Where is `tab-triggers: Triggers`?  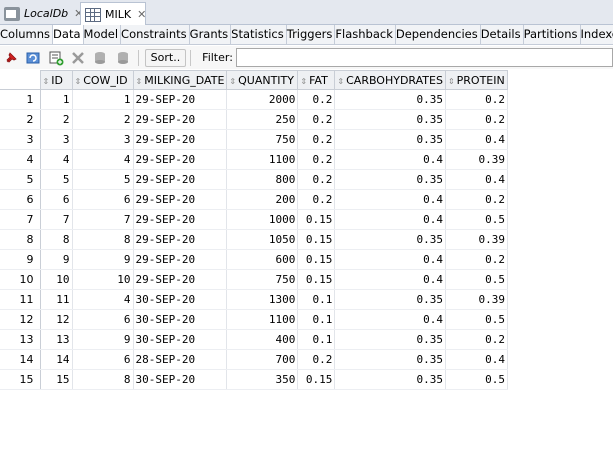
tab-triggers: Triggers is located at coordinates (311, 34).